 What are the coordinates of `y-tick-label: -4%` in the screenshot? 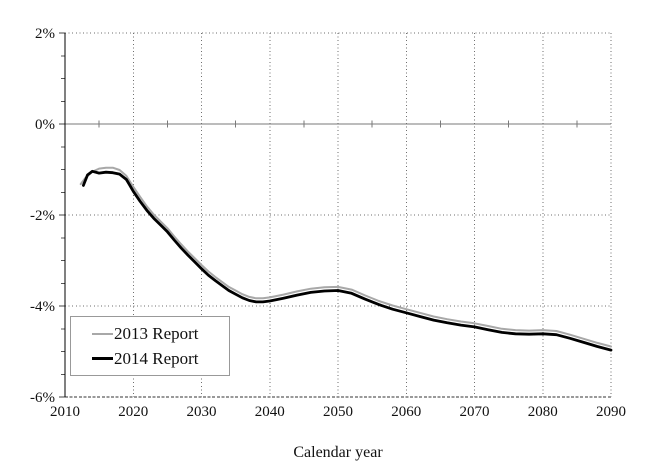 It's located at (42, 307).